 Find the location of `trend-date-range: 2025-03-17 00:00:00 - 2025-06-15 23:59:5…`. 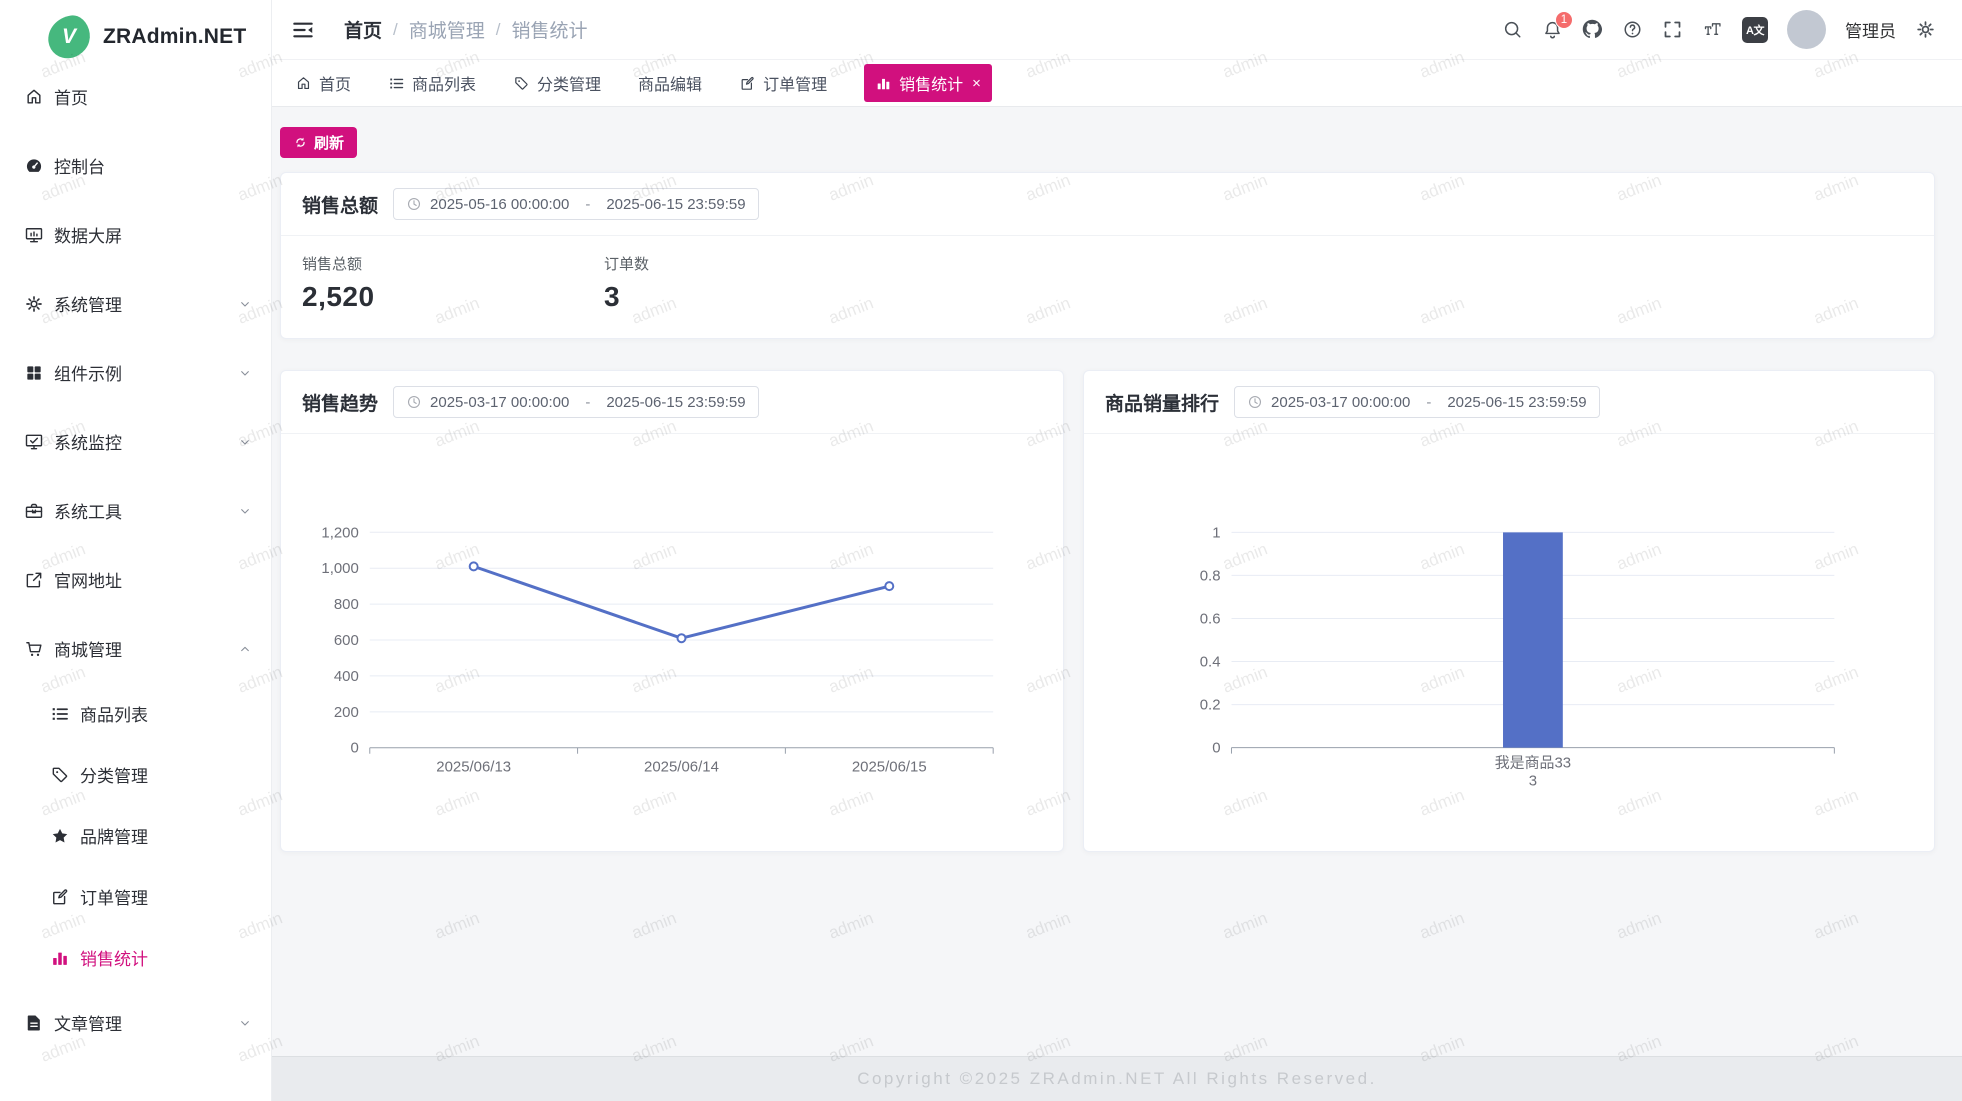

trend-date-range: 2025-03-17 00:00:00 - 2025-06-15 23:59:5… is located at coordinates (576, 402).